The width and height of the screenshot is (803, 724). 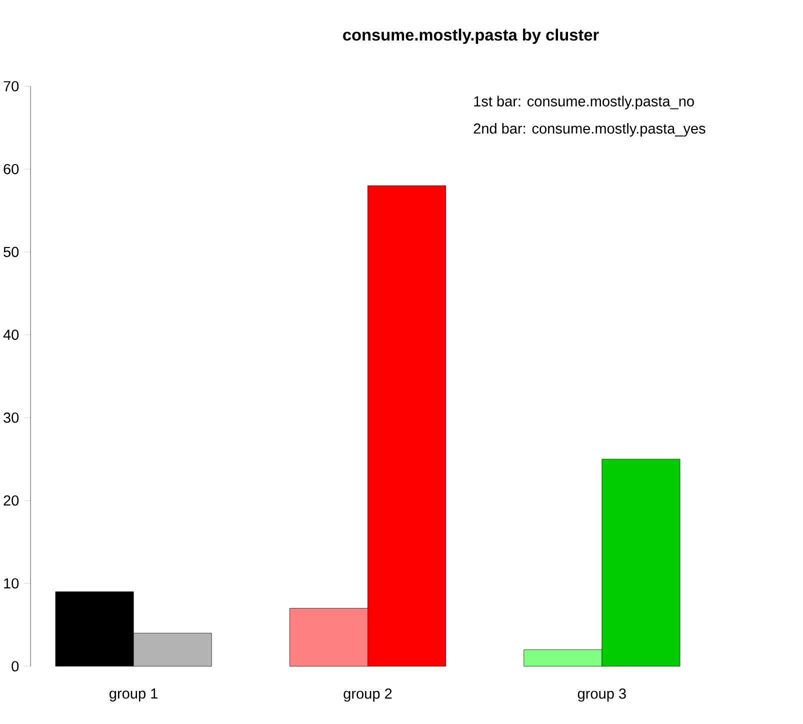 I want to click on y-tick-label: 40, so click(x=11, y=334).